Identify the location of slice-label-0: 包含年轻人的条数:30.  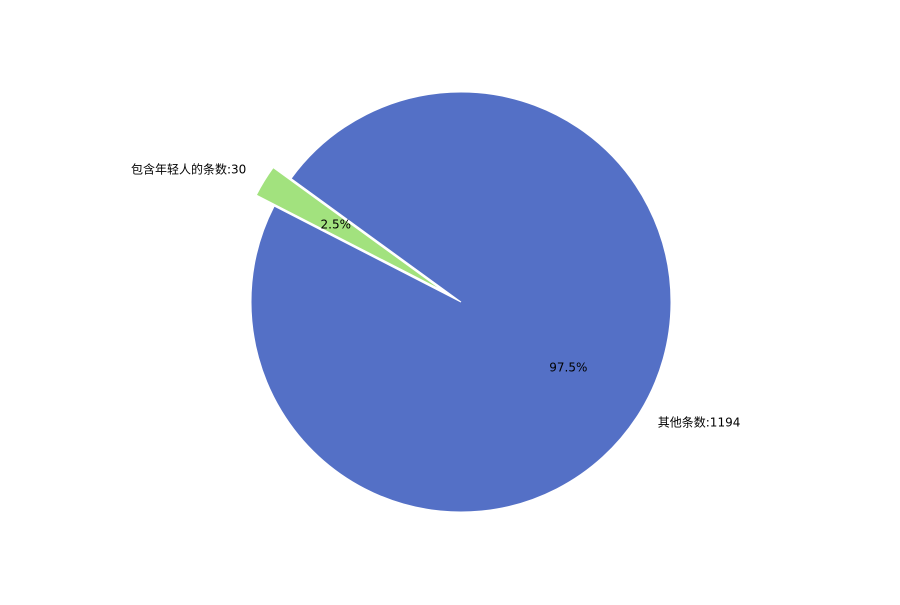
(188, 168).